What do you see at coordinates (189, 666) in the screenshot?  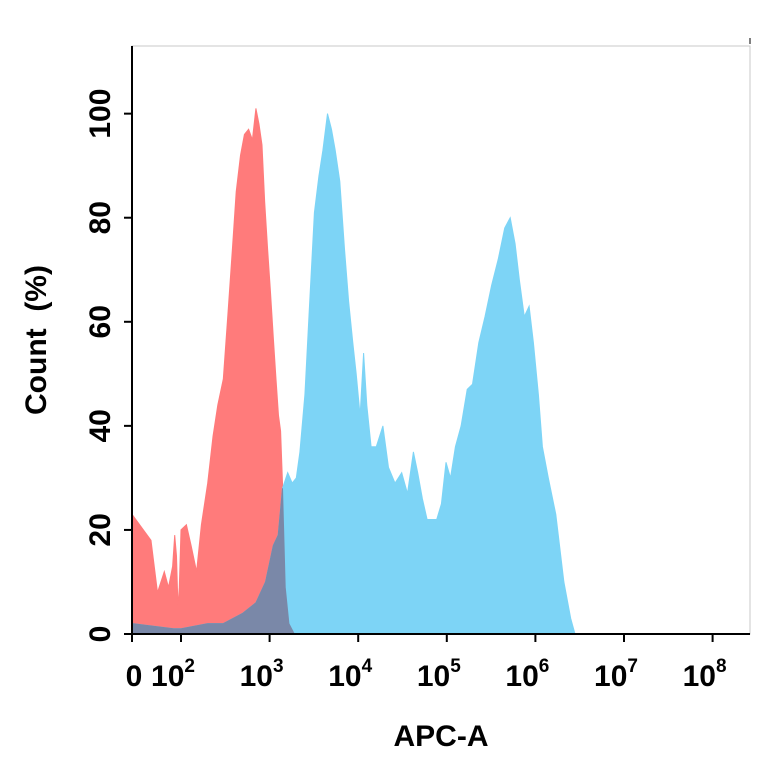 I see `x-tick-label-exponent: 2` at bounding box center [189, 666].